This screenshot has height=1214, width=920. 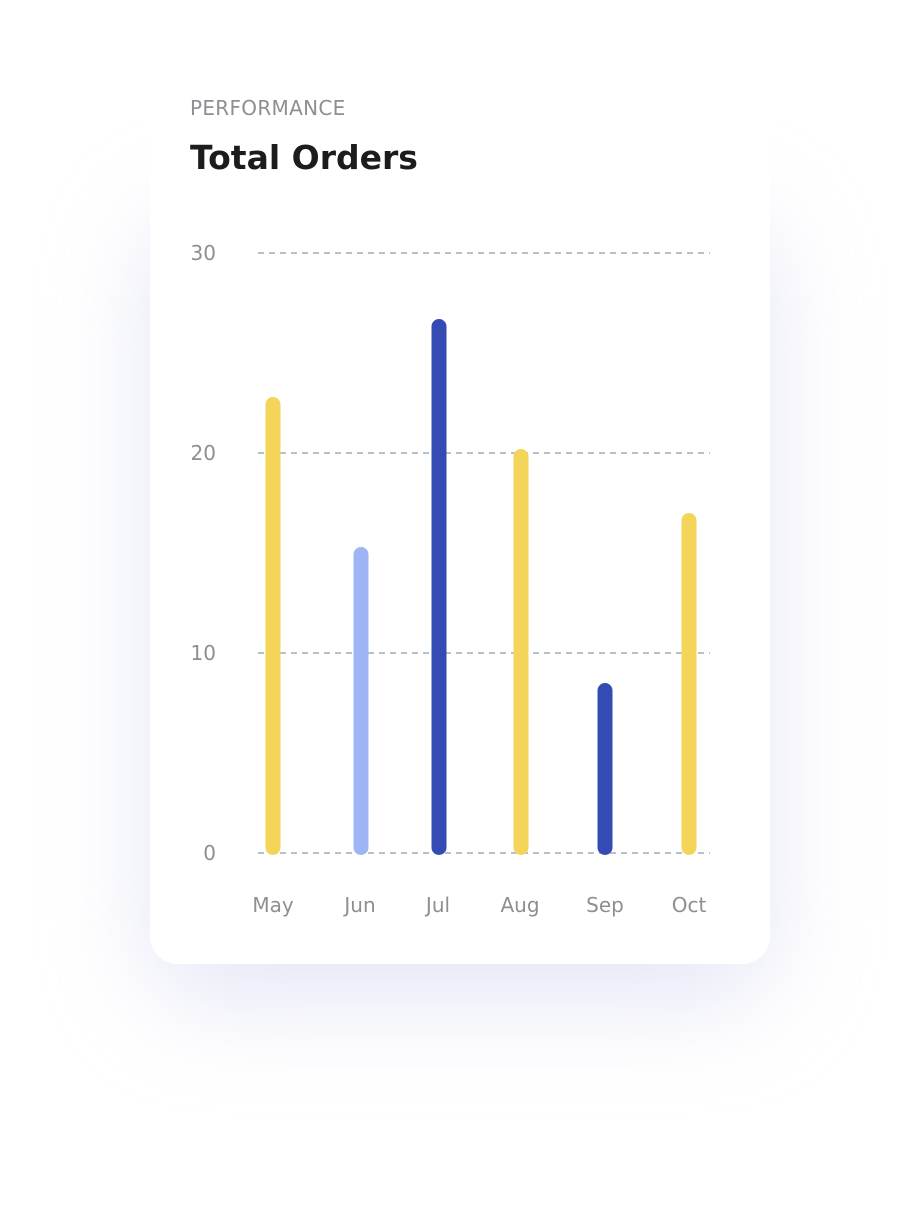 What do you see at coordinates (209, 853) in the screenshot?
I see `y-tick-label-0: 0` at bounding box center [209, 853].